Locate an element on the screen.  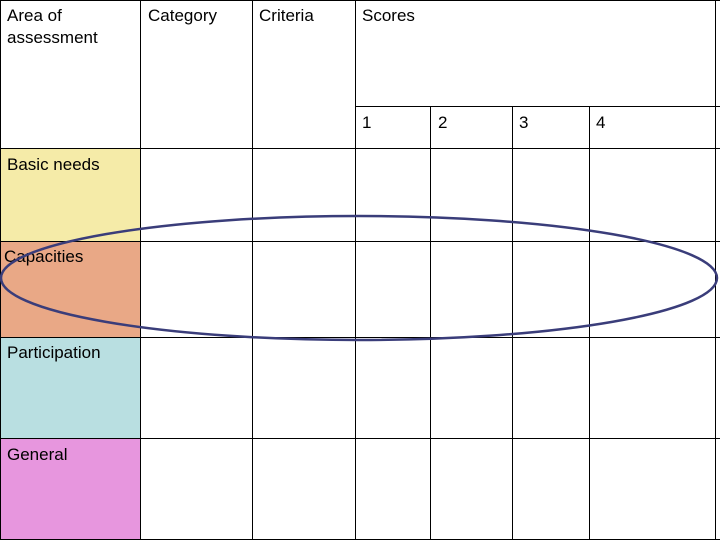
row-label-basic-needs: Basic needs is located at coordinates (53, 164).